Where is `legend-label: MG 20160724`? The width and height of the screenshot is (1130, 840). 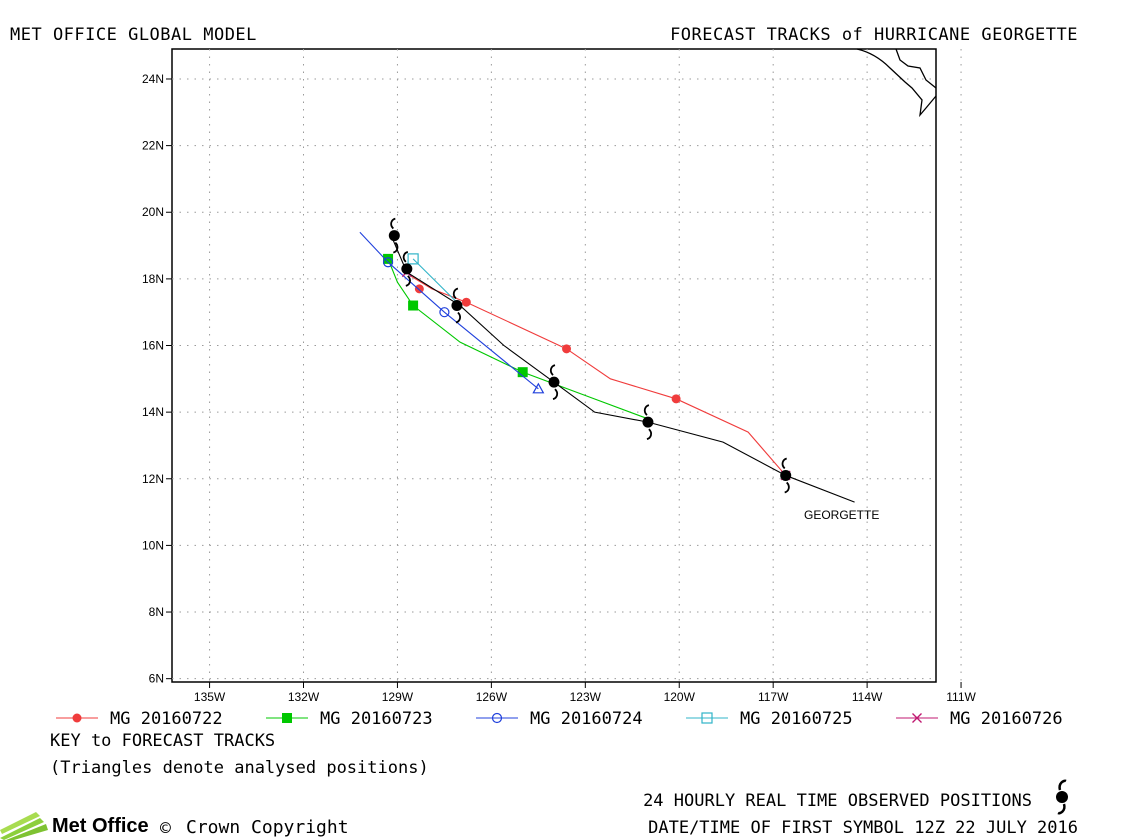
legend-label: MG 20160724 is located at coordinates (586, 719).